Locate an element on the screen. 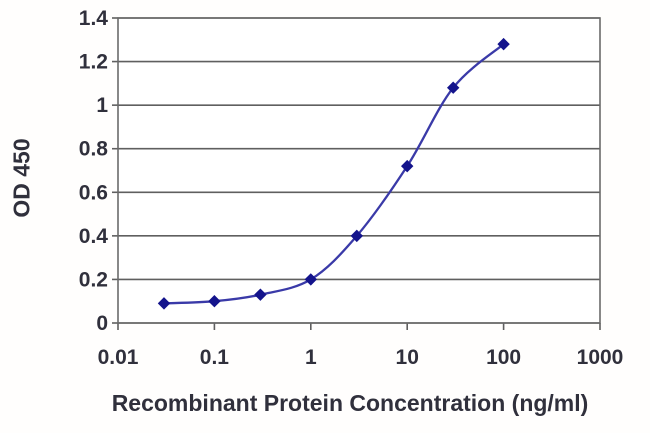 The width and height of the screenshot is (650, 433). x-tick-label: 10 is located at coordinates (407, 357).